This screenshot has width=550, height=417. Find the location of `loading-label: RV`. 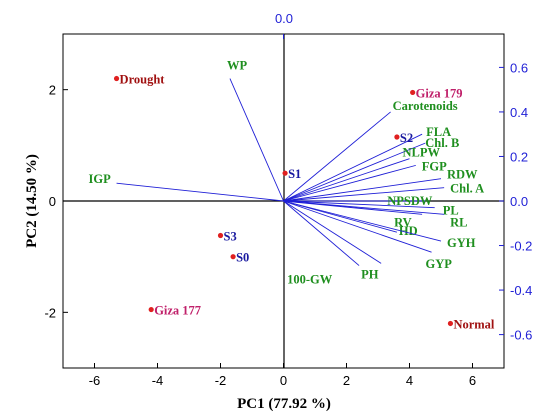

loading-label: RV is located at coordinates (403, 222).